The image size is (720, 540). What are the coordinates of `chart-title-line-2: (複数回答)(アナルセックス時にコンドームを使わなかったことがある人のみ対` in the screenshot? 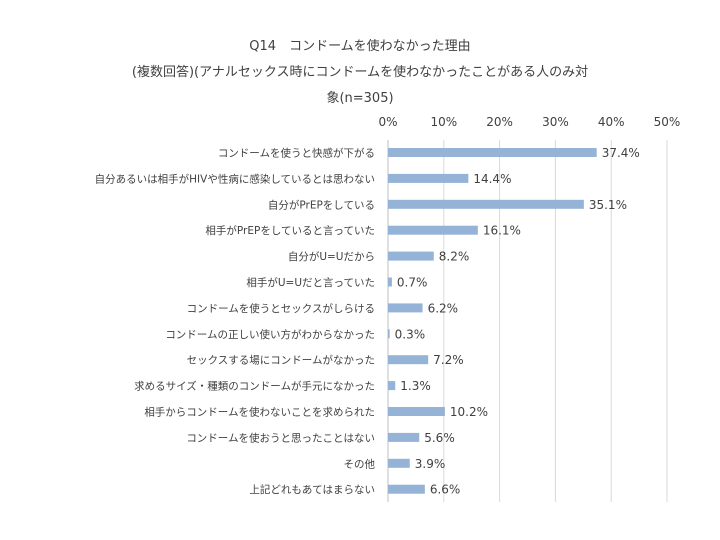 It's located at (360, 72).